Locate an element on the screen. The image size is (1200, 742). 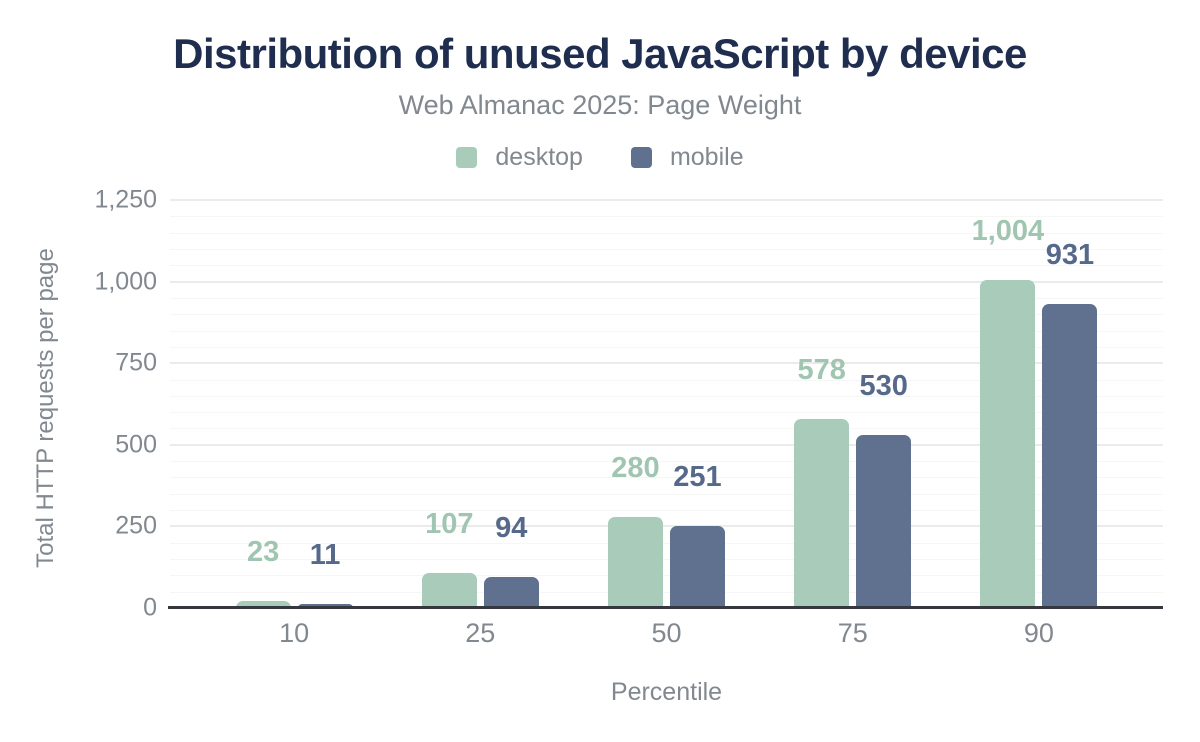
bar-desktop-p50 is located at coordinates (635, 562).